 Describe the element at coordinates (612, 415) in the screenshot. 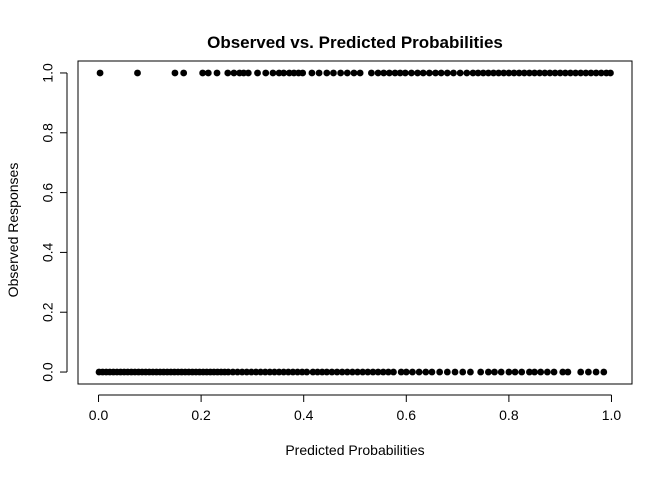

I see `x-tick-label: 1.0` at that location.